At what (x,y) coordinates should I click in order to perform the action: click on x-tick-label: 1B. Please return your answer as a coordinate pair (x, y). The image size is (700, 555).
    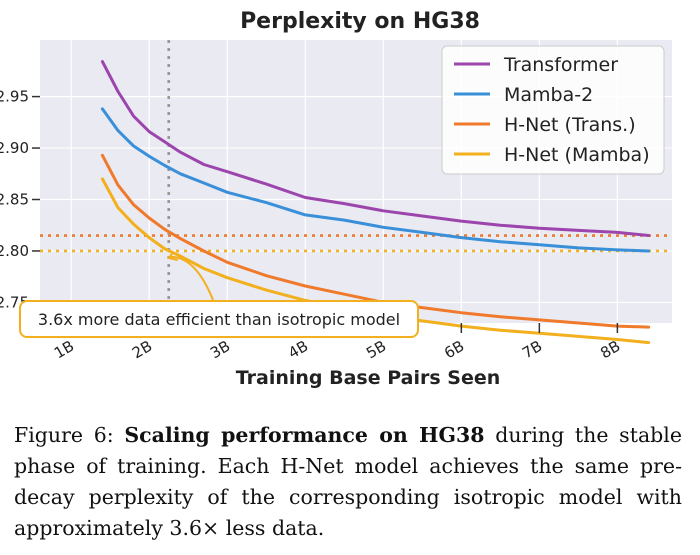
    Looking at the image, I should click on (64, 350).